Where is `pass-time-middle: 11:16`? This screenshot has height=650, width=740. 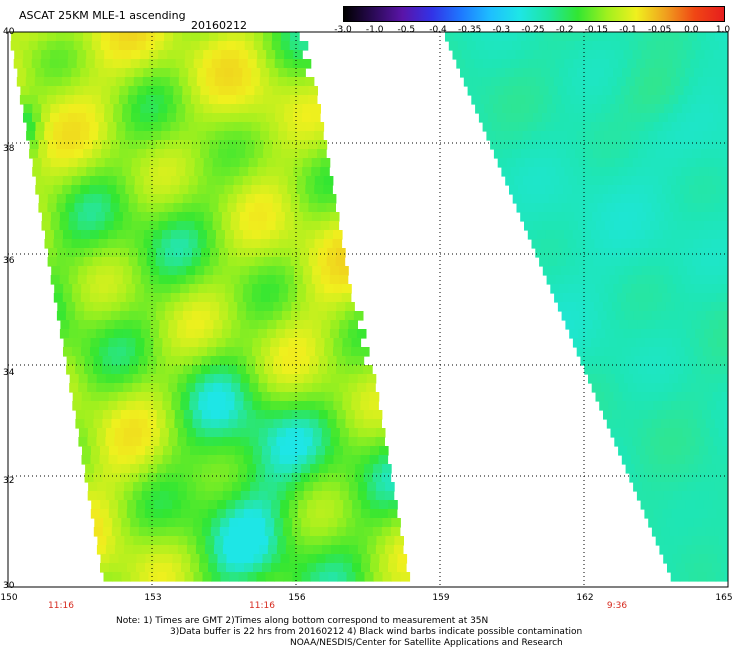
pass-time-middle: 11:16 is located at coordinates (262, 606).